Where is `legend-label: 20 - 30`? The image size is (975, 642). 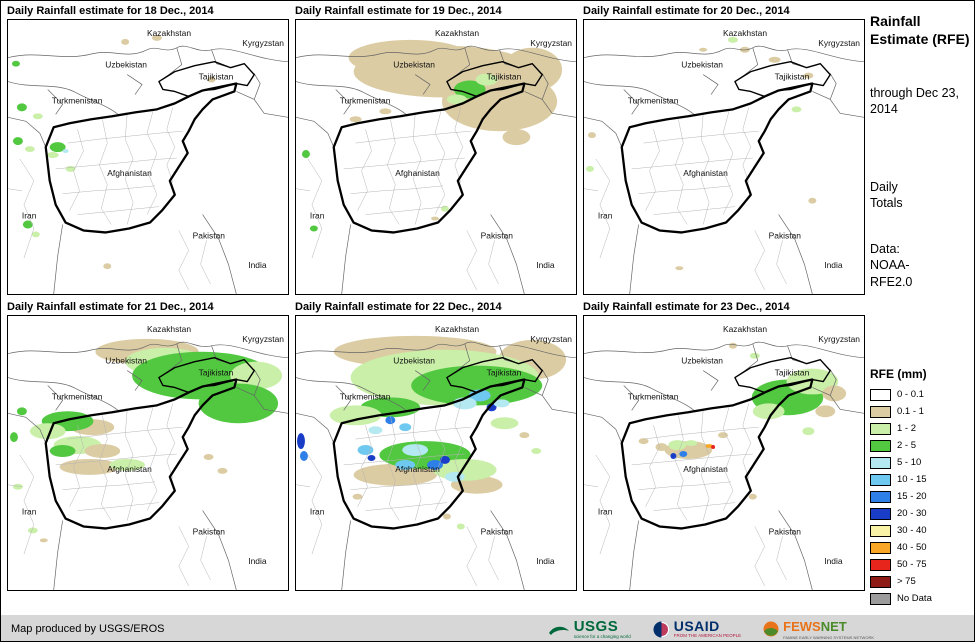 legend-label: 20 - 30 is located at coordinates (912, 513).